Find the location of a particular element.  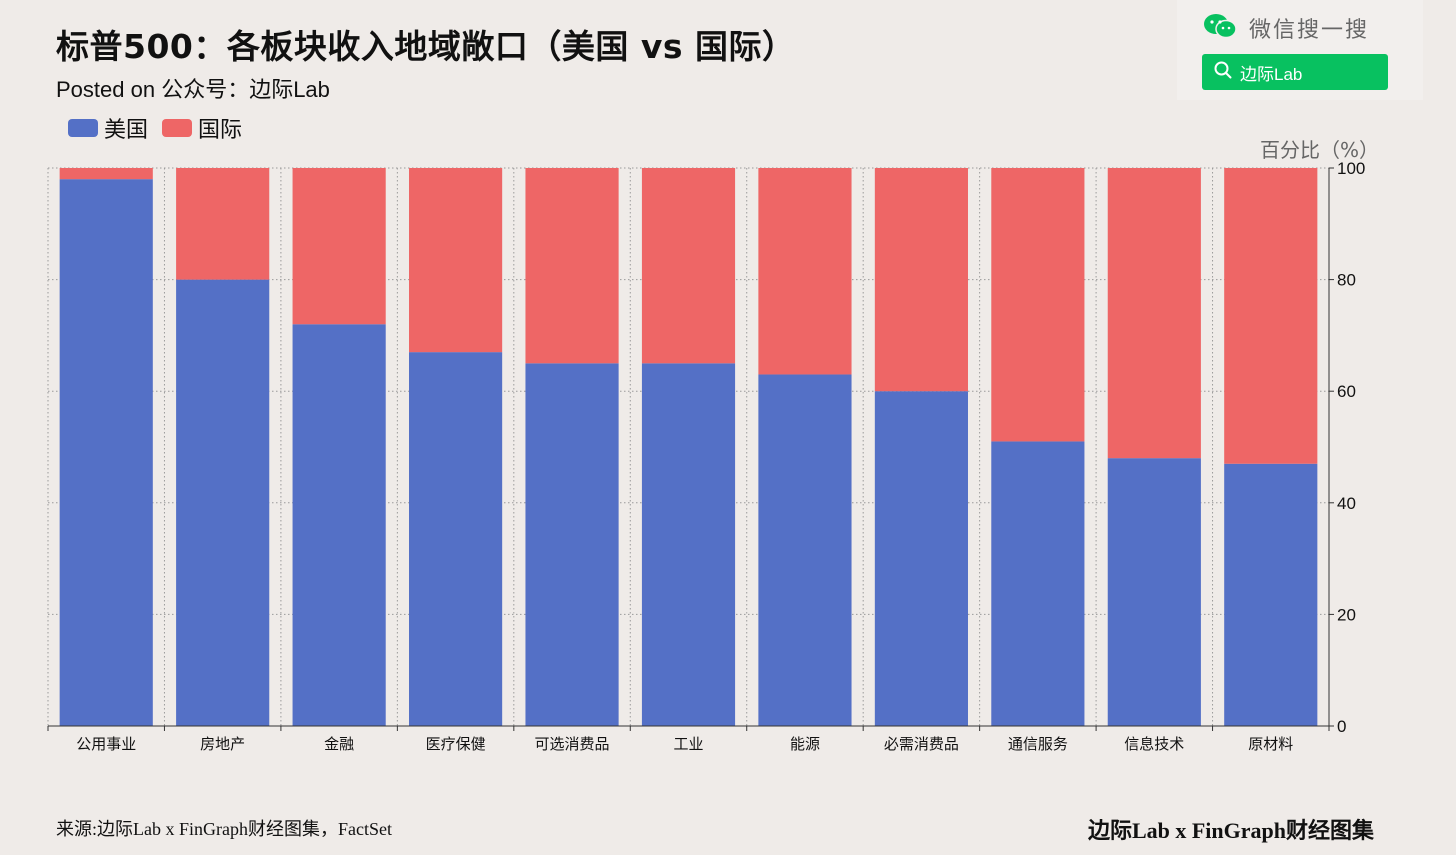

wechat-search-button: 边际Lab is located at coordinates (1295, 72).